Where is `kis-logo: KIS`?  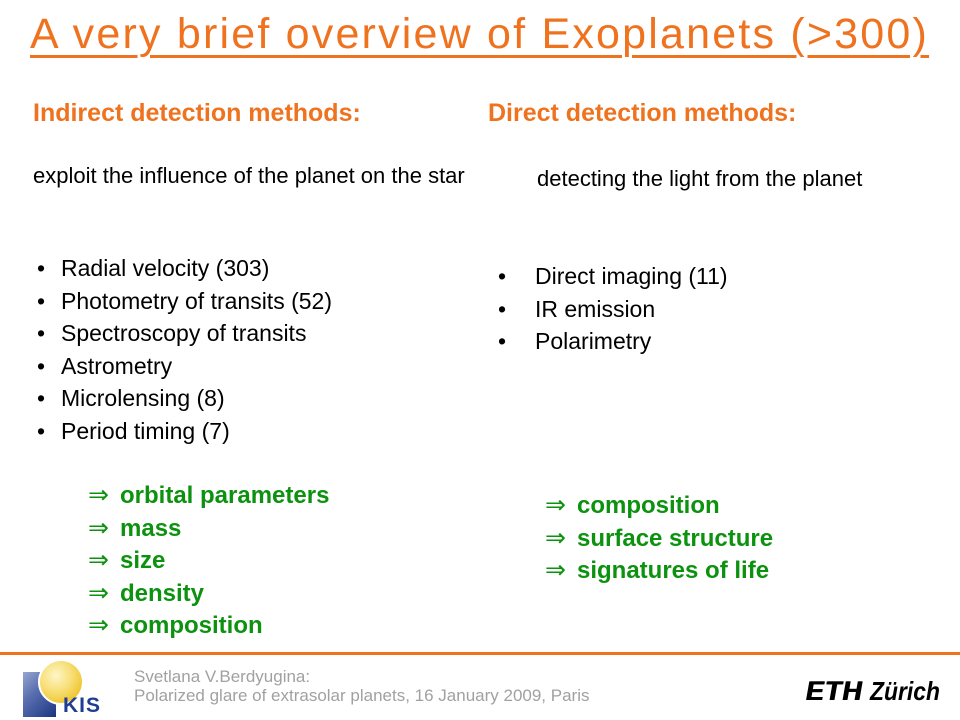
kis-logo: KIS is located at coordinates (75, 689).